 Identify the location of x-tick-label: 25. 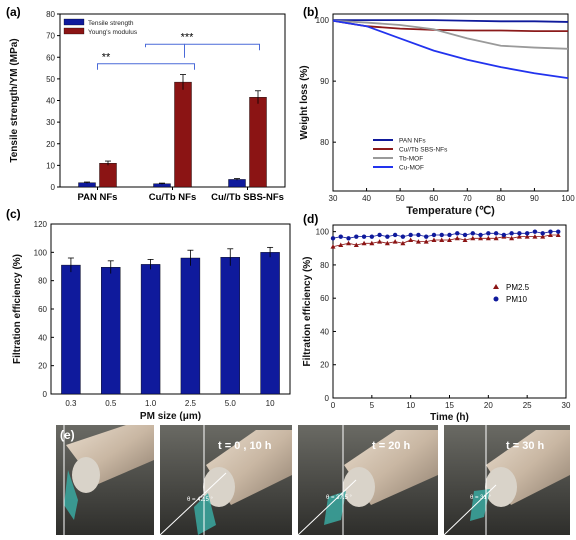
(527, 405).